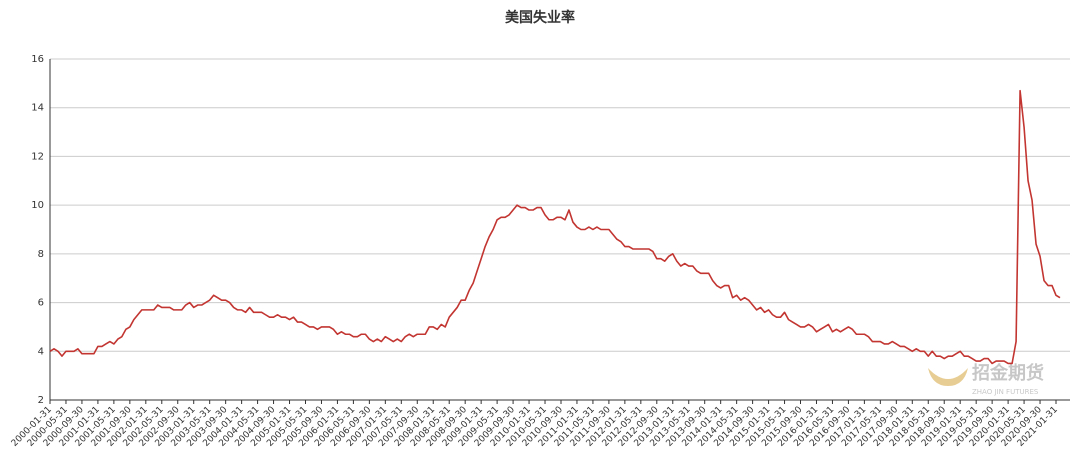  Describe the element at coordinates (37, 59) in the screenshot. I see `y-tick-label: 16` at that location.